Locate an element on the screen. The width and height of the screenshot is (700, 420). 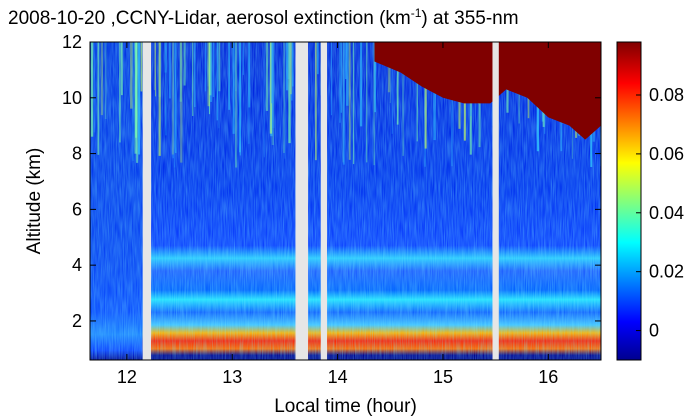
colorbar-axis: 0 0.02 0.04 0.06 0.08 is located at coordinates (660, 213).